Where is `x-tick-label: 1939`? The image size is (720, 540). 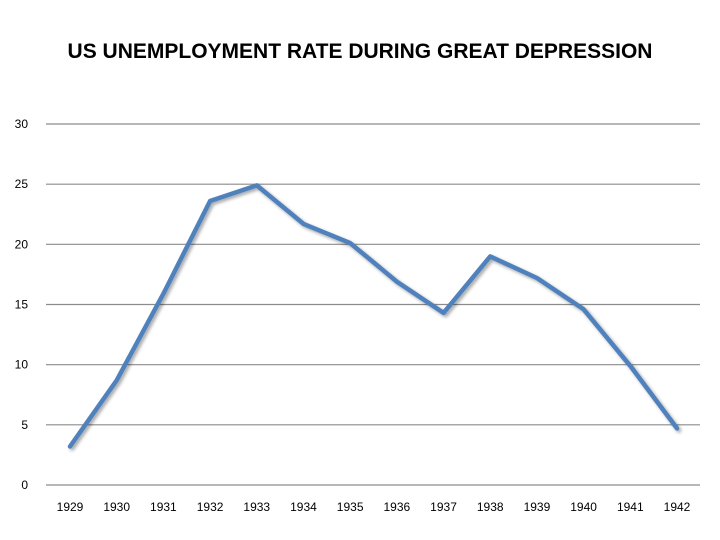 x-tick-label: 1939 is located at coordinates (537, 507).